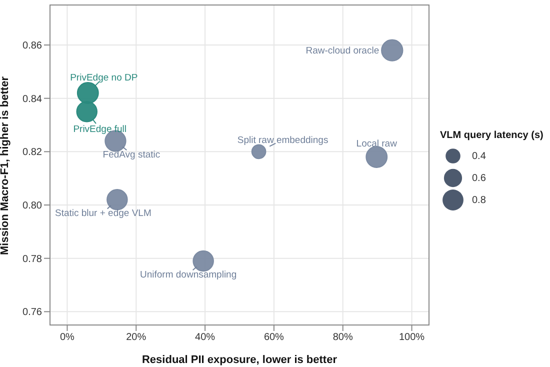  What do you see at coordinates (479, 200) in the screenshot?
I see `legend-label: 0.8` at bounding box center [479, 200].